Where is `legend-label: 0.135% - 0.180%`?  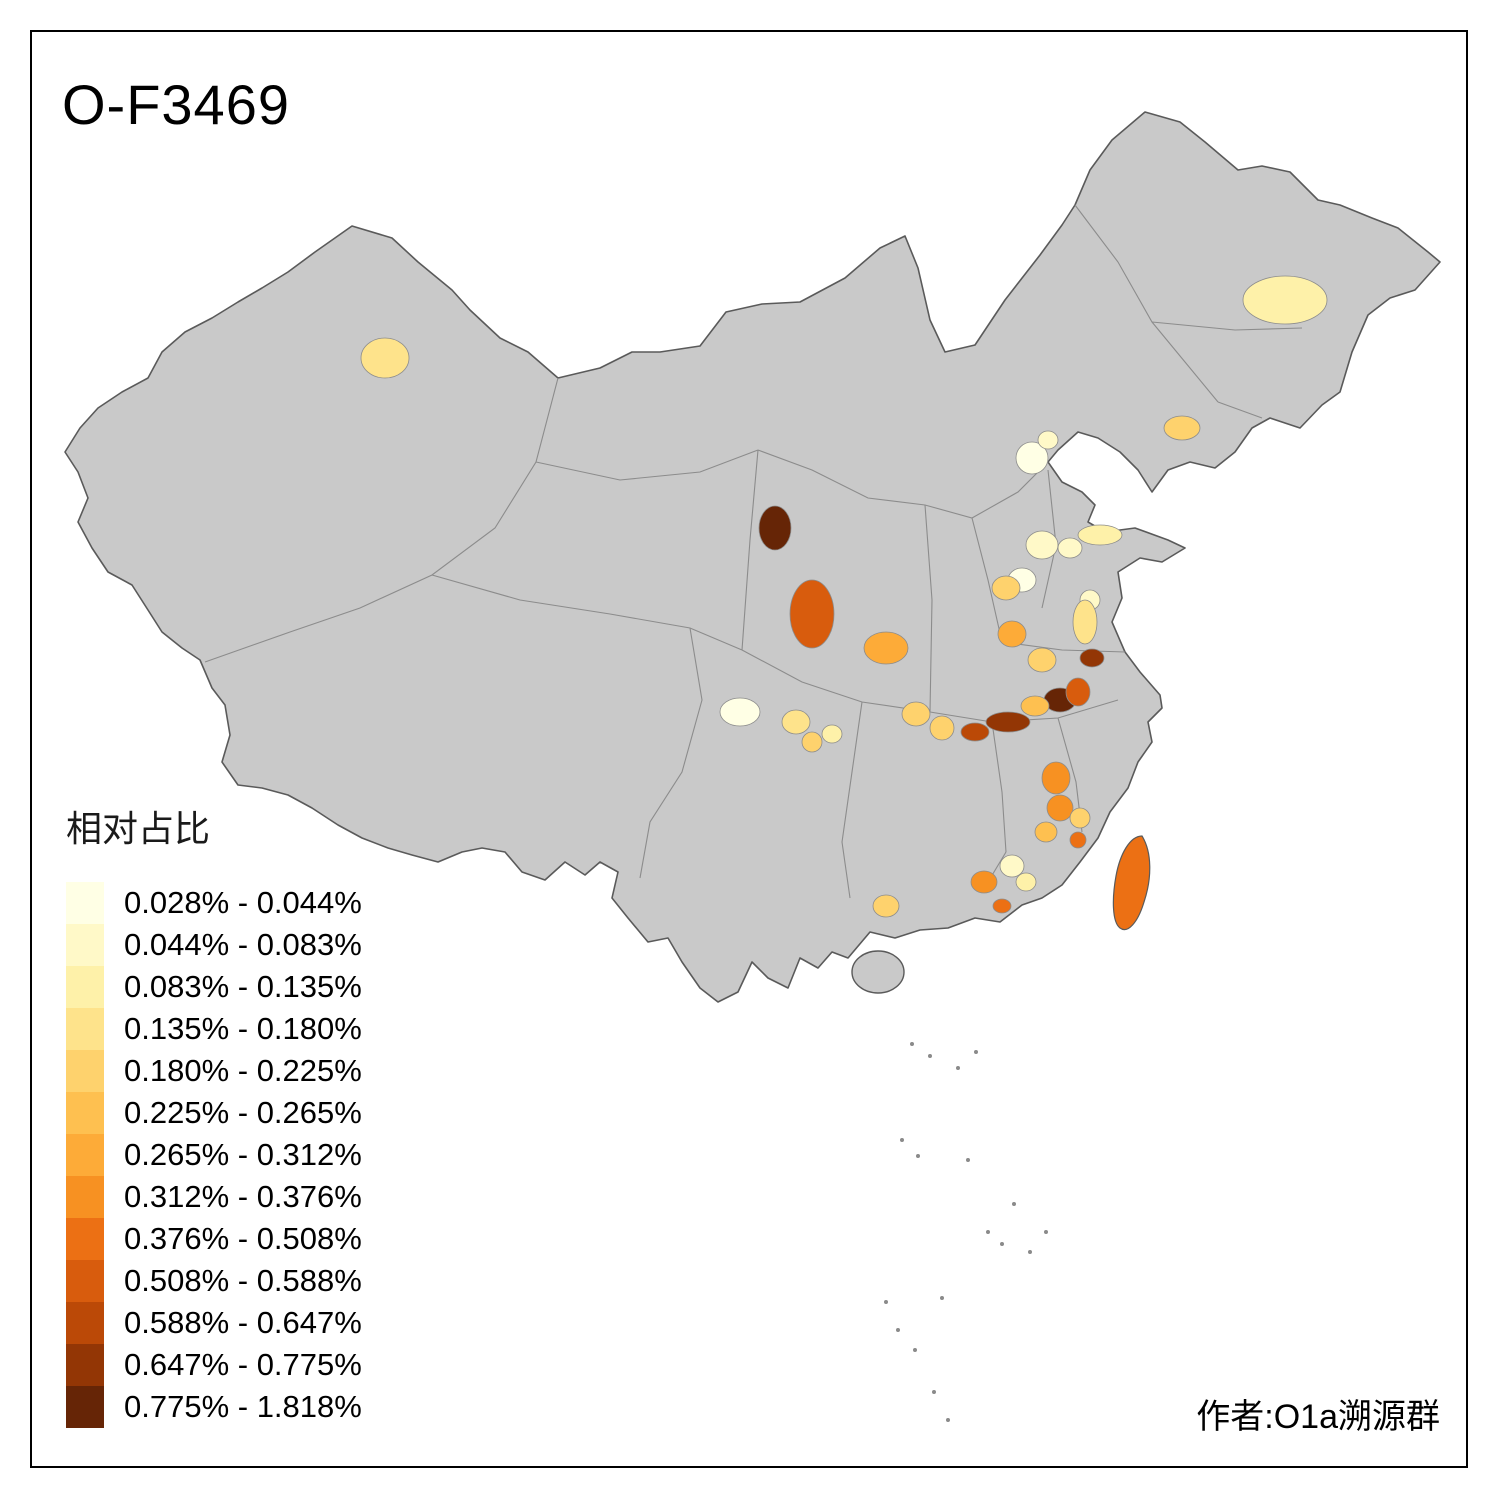
legend-label: 0.135% - 0.180% is located at coordinates (243, 1028).